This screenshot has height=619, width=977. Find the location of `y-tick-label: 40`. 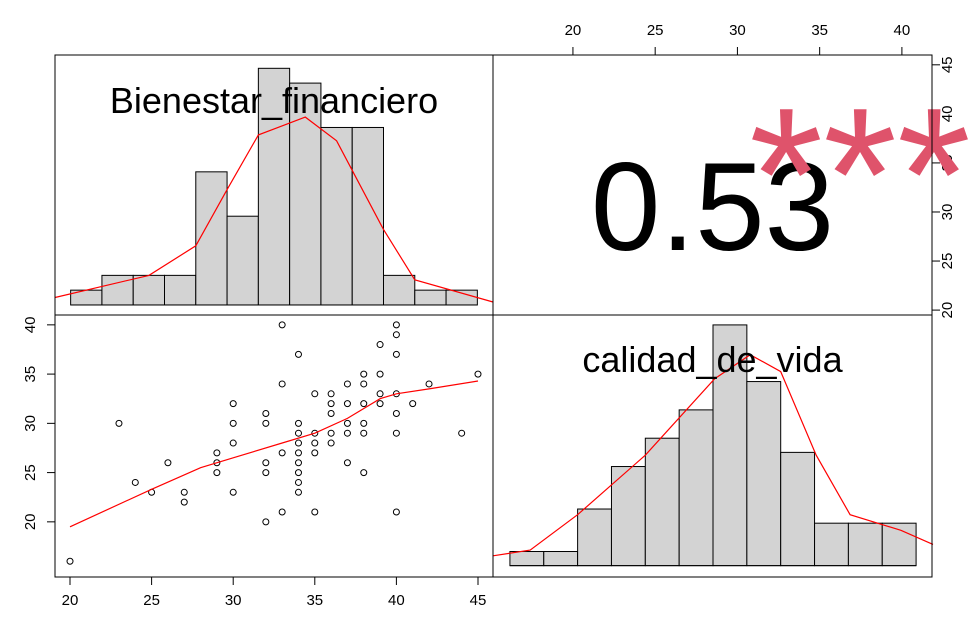

y-tick-label: 40 is located at coordinates (947, 114).